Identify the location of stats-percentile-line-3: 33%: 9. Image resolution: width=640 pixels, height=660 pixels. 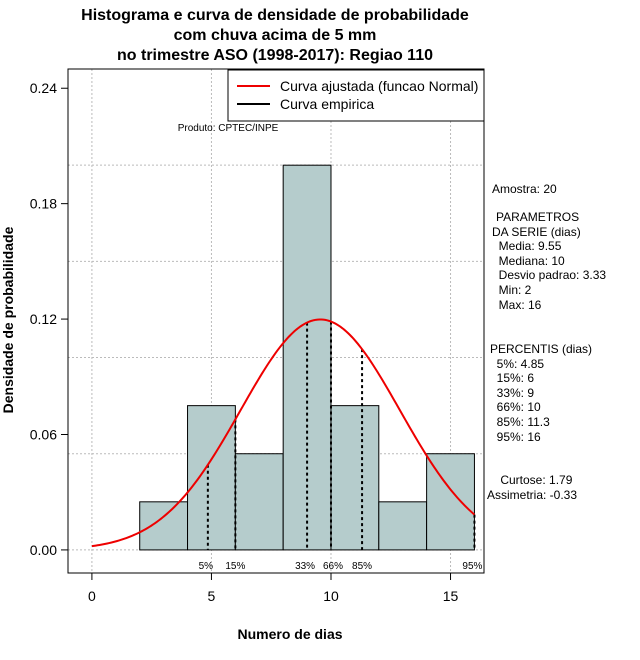
(512, 392).